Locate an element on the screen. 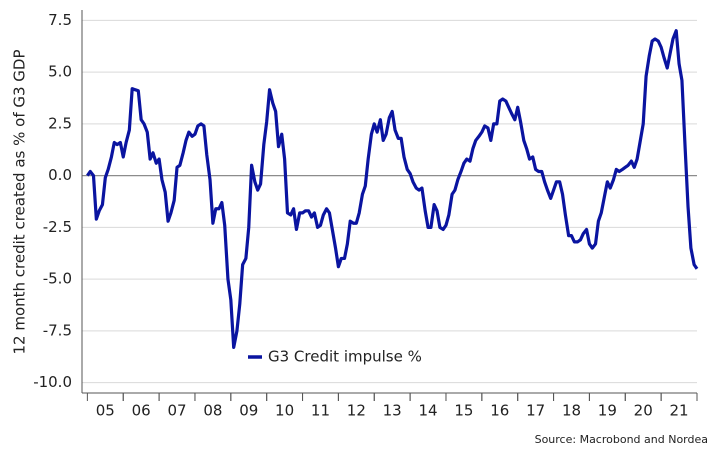  x-tick-label: 11 is located at coordinates (320, 411).